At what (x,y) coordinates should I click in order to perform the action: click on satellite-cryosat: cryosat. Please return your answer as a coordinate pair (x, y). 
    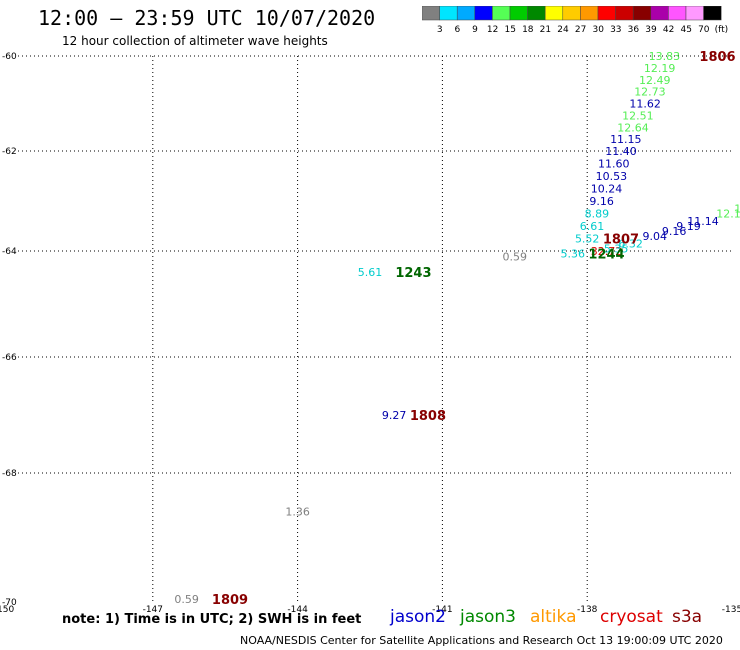
    Looking at the image, I should click on (631, 617).